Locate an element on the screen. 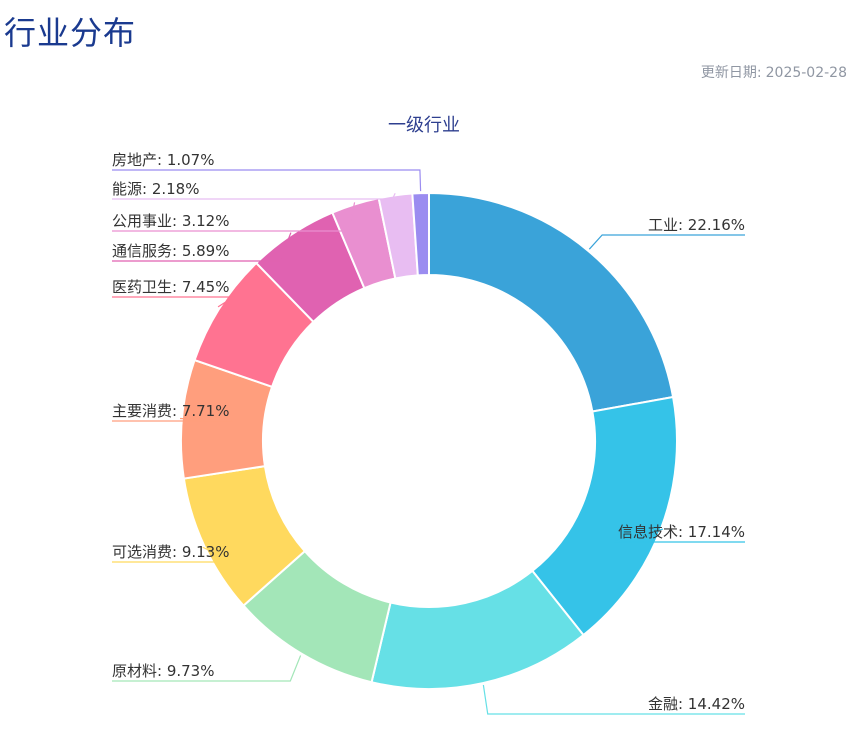 The image size is (865, 743). label-slice-9: 能源: 2.18% is located at coordinates (155, 189).